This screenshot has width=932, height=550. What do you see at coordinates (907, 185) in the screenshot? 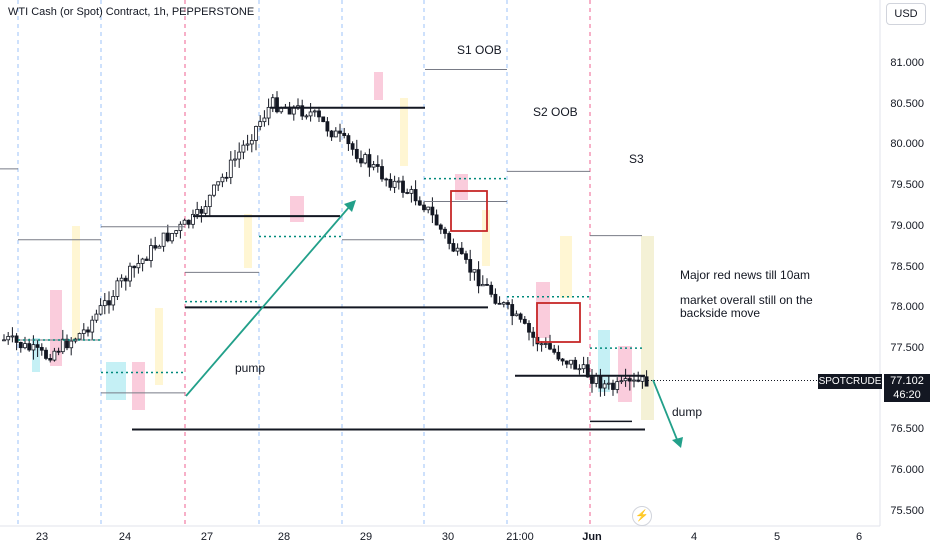
I see `y-tick: 79.500` at bounding box center [907, 185].